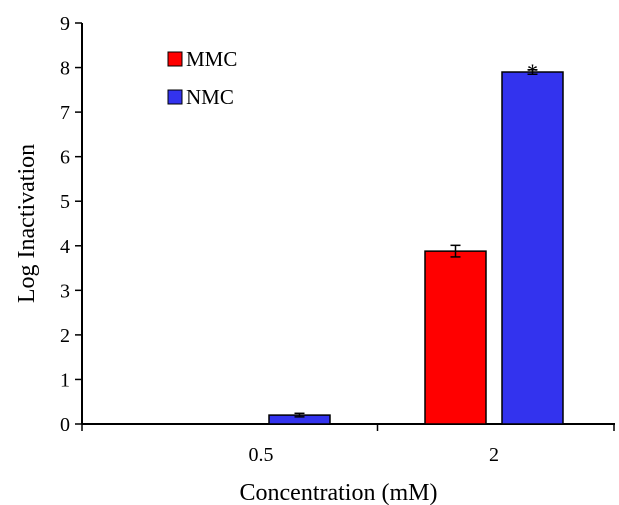  I want to click on bar-mmc, so click(455, 337).